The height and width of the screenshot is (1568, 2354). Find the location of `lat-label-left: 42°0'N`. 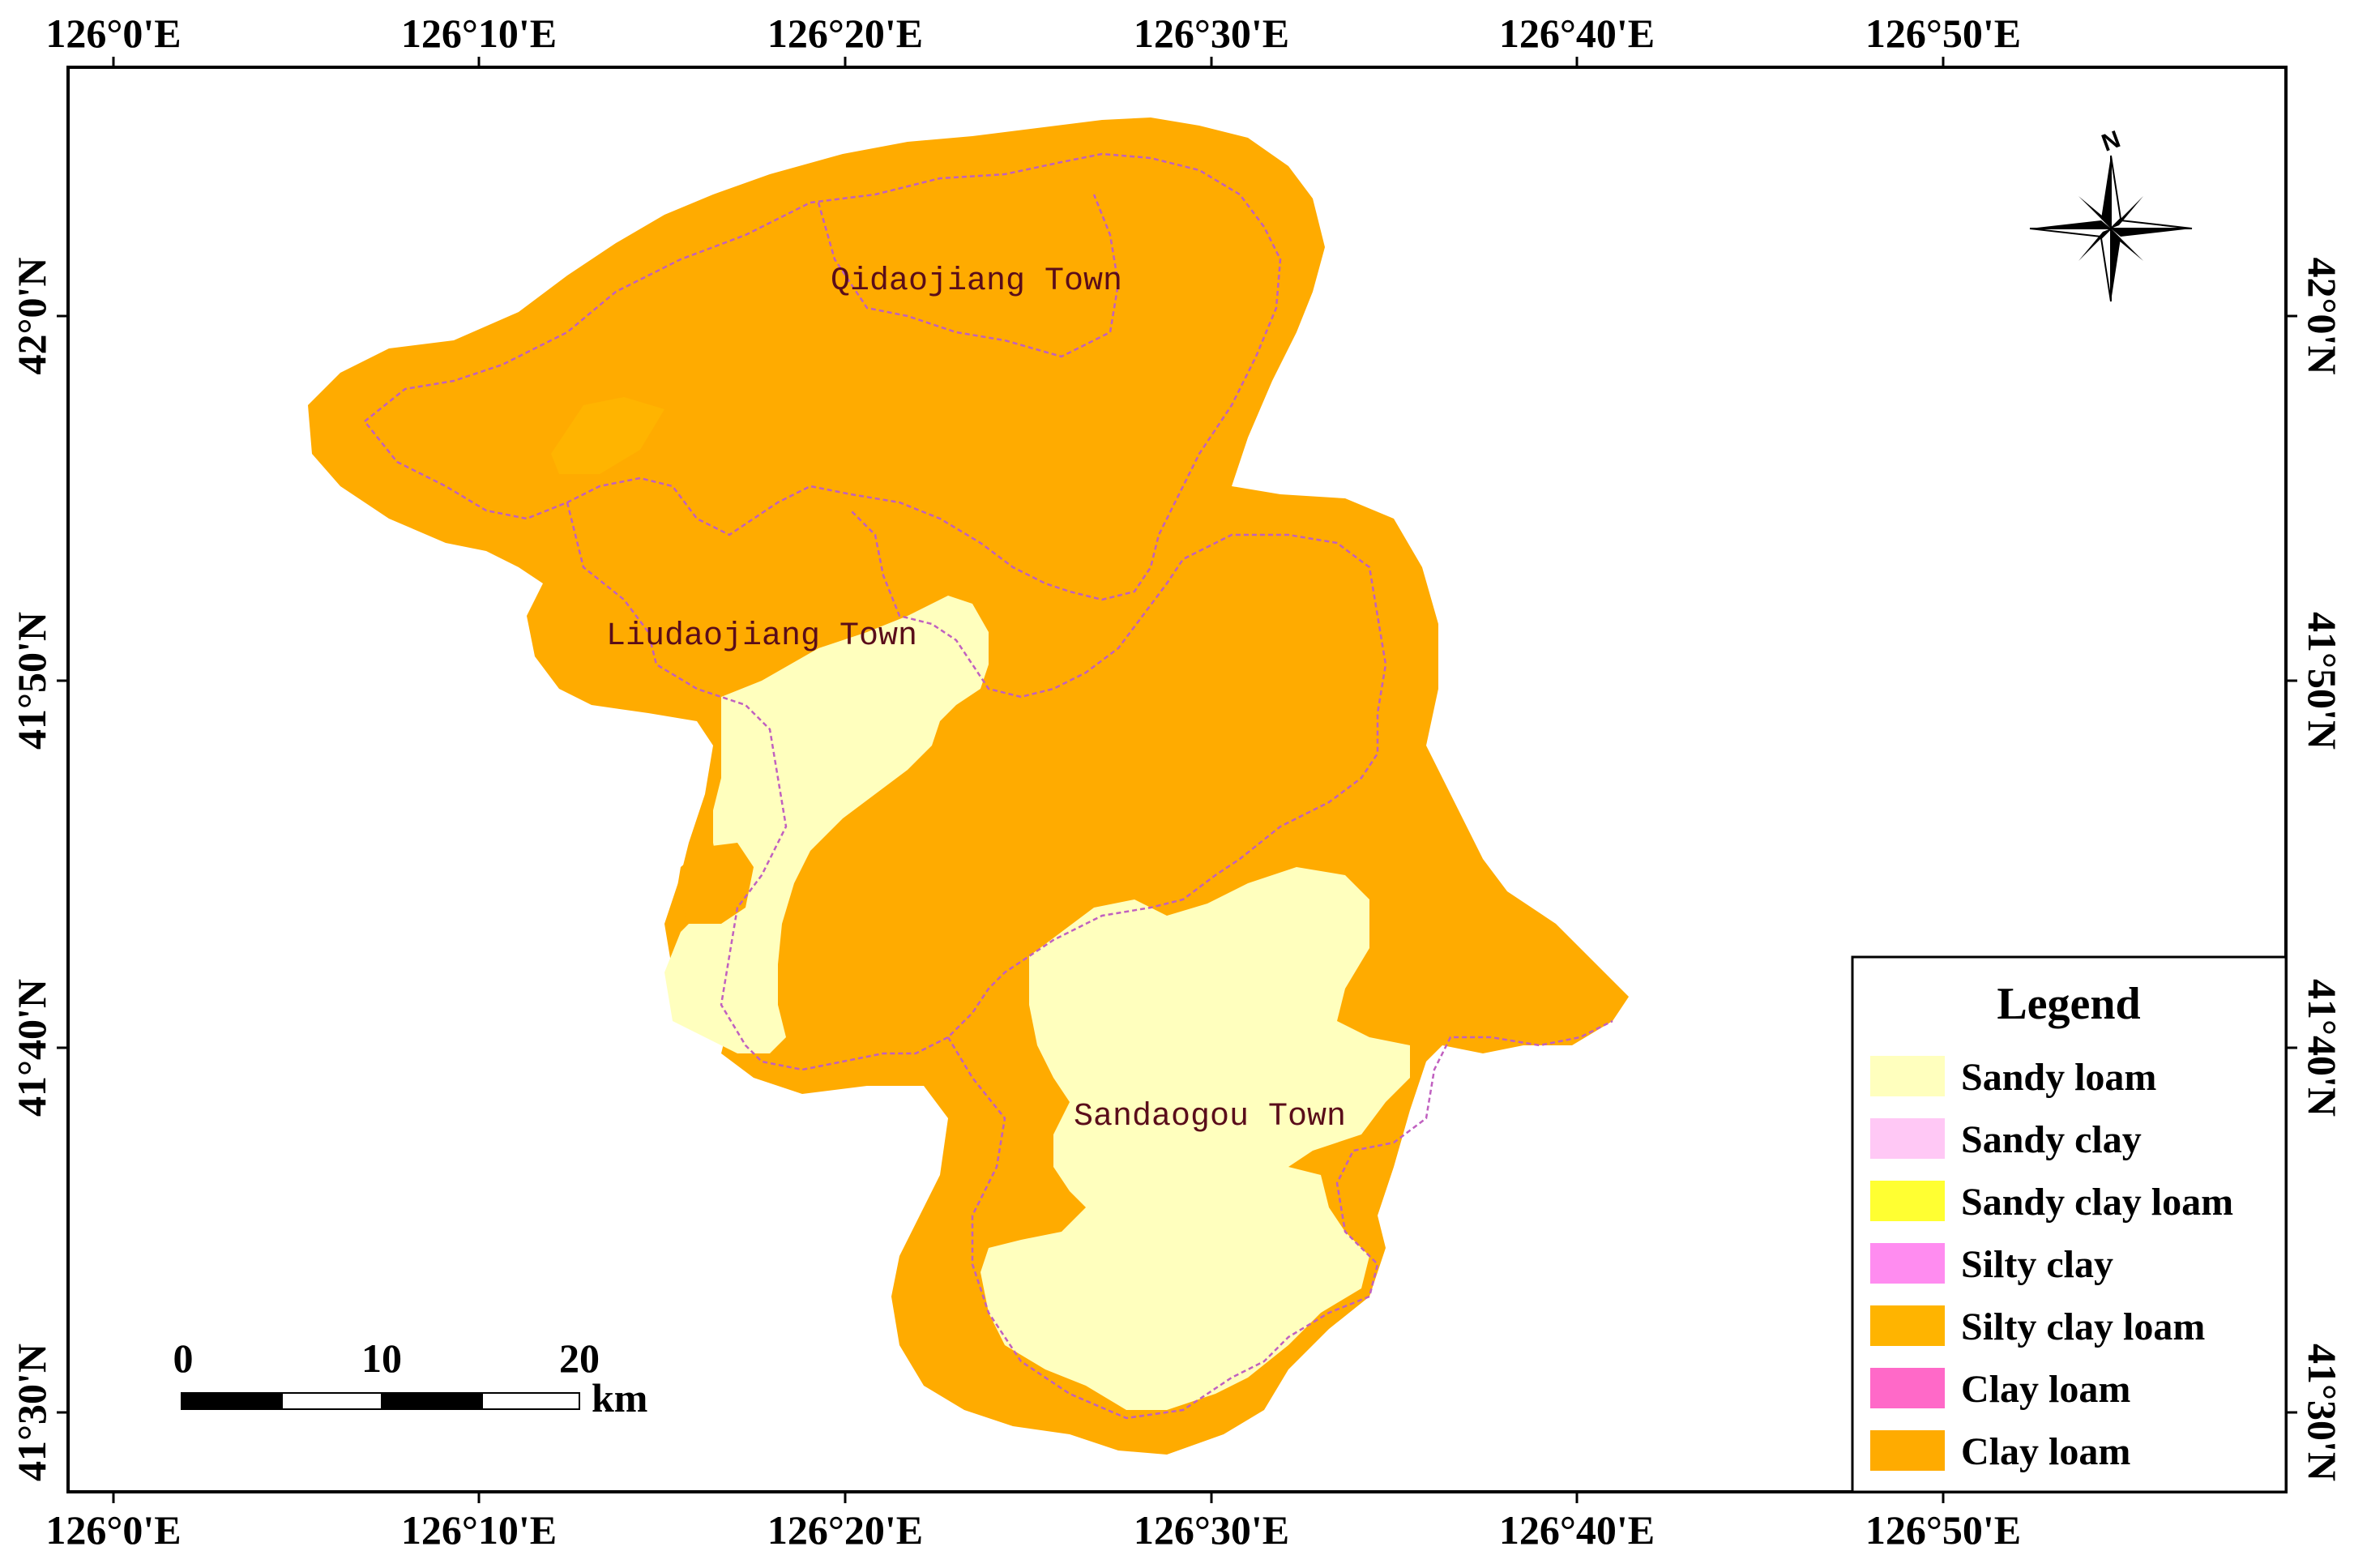

lat-label-left: 42°0'N is located at coordinates (31, 316).